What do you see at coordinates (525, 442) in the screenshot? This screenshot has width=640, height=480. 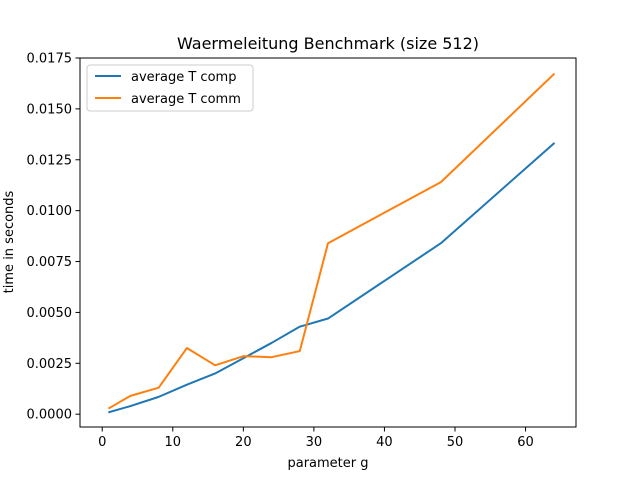 I see `x-tick-label: 60` at bounding box center [525, 442].